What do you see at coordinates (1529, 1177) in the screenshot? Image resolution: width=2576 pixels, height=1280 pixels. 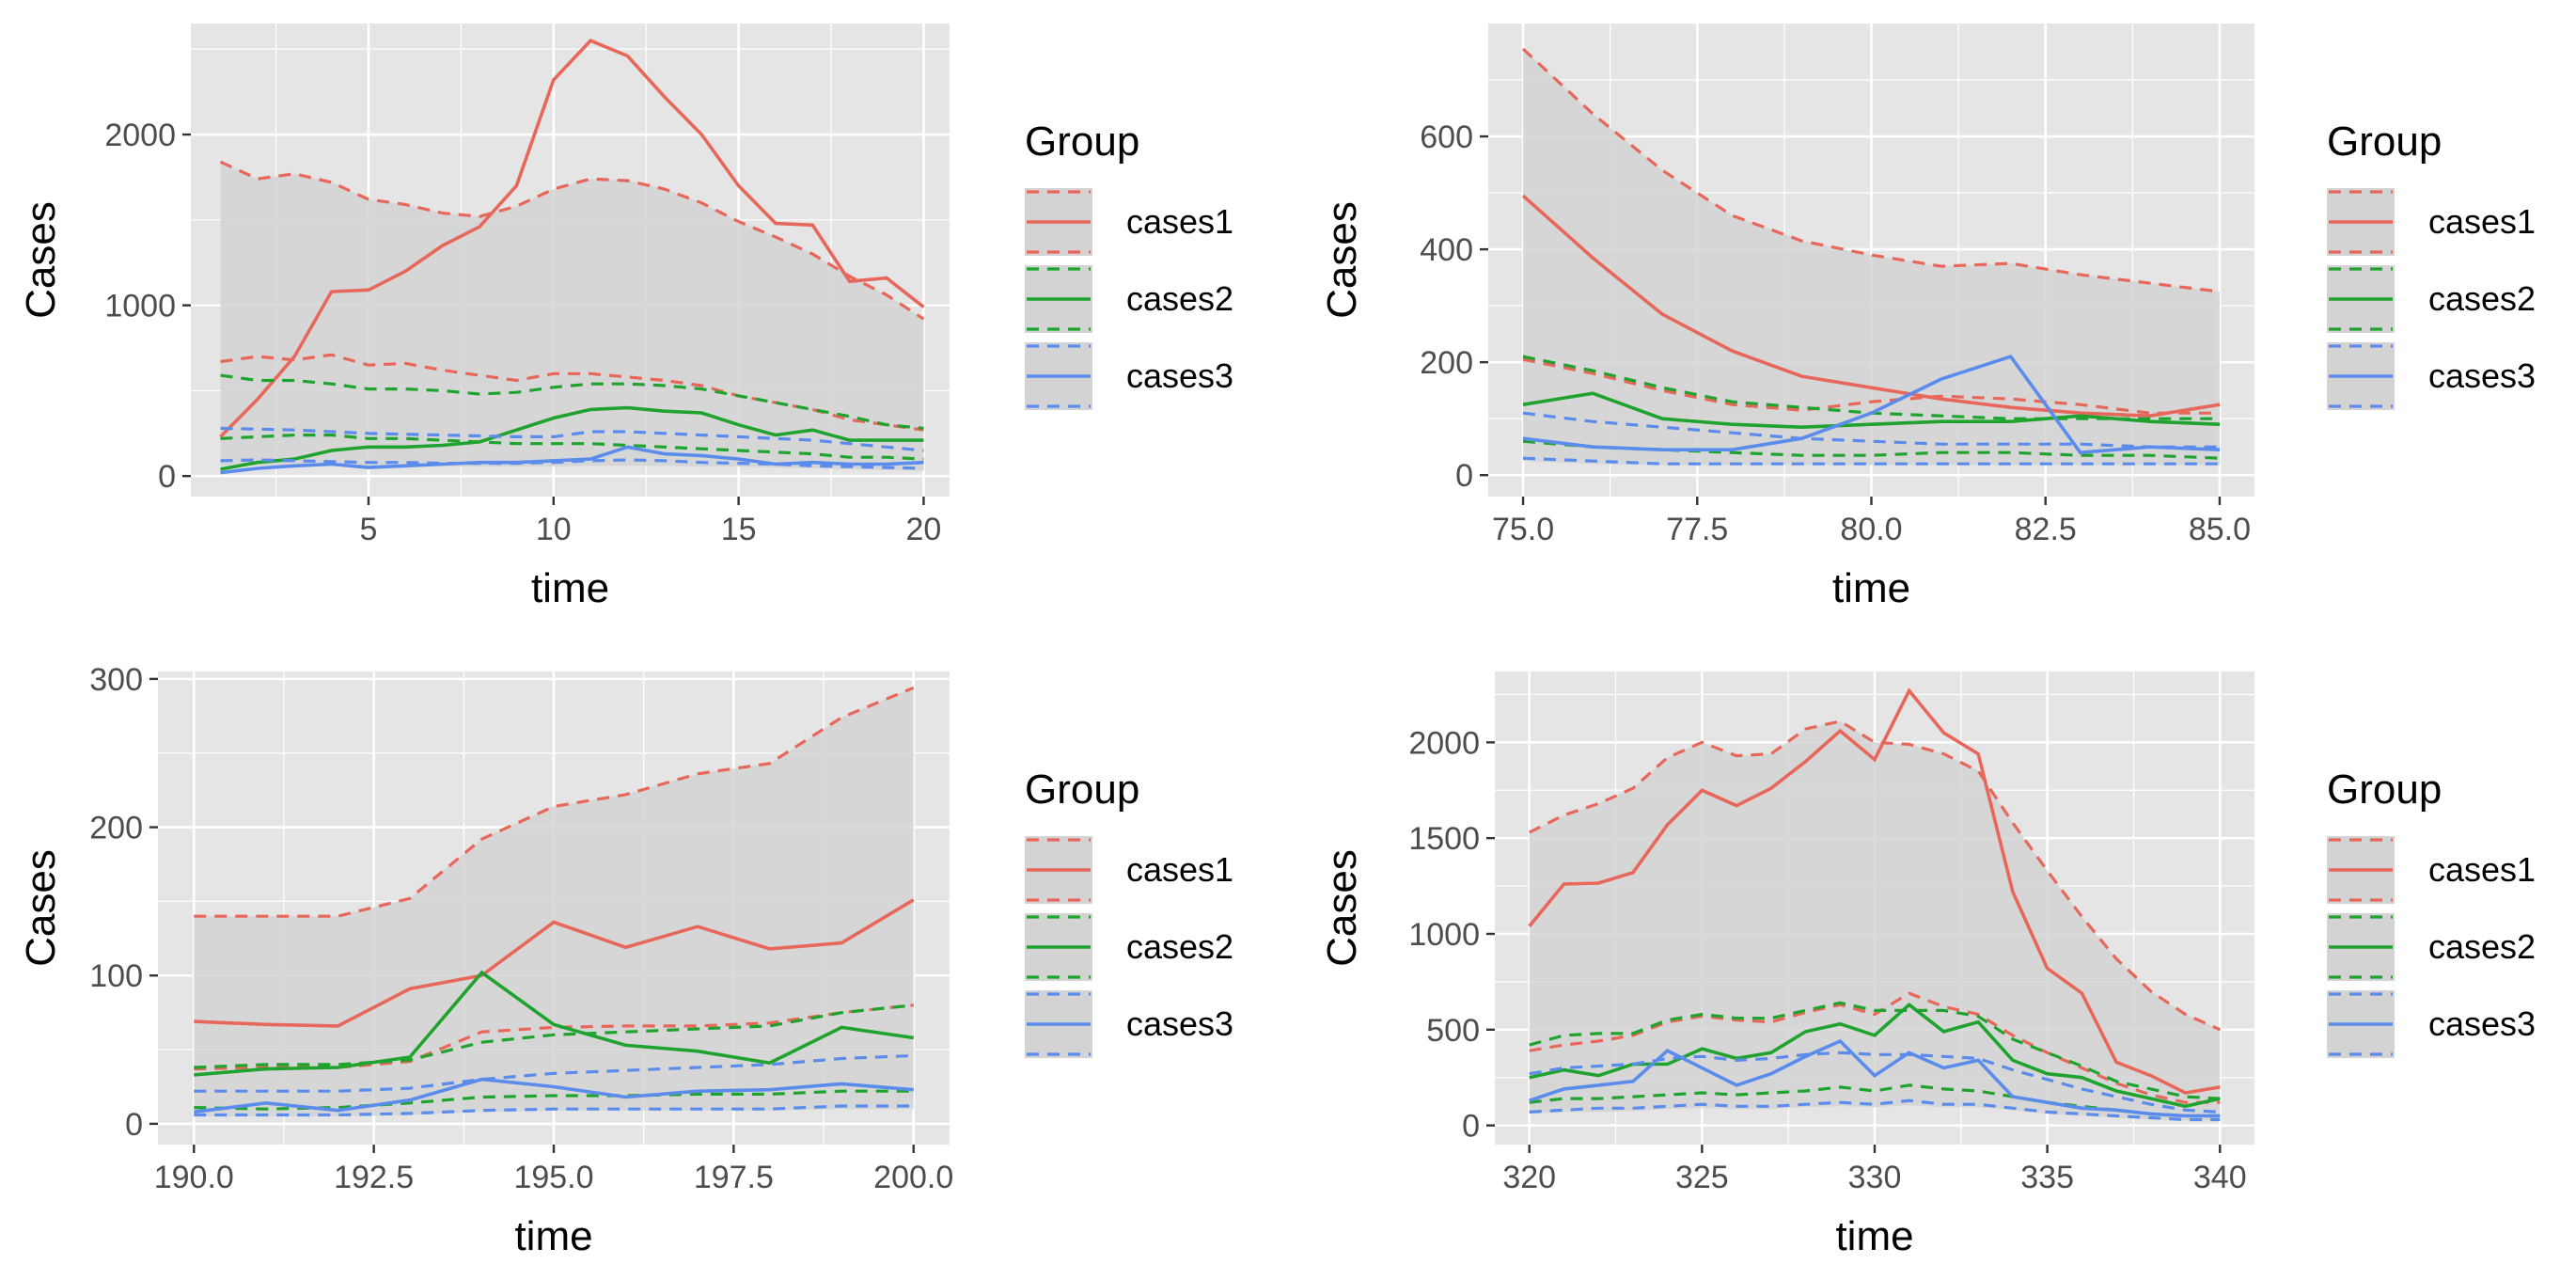 I see `x-tick-label: 320` at bounding box center [1529, 1177].